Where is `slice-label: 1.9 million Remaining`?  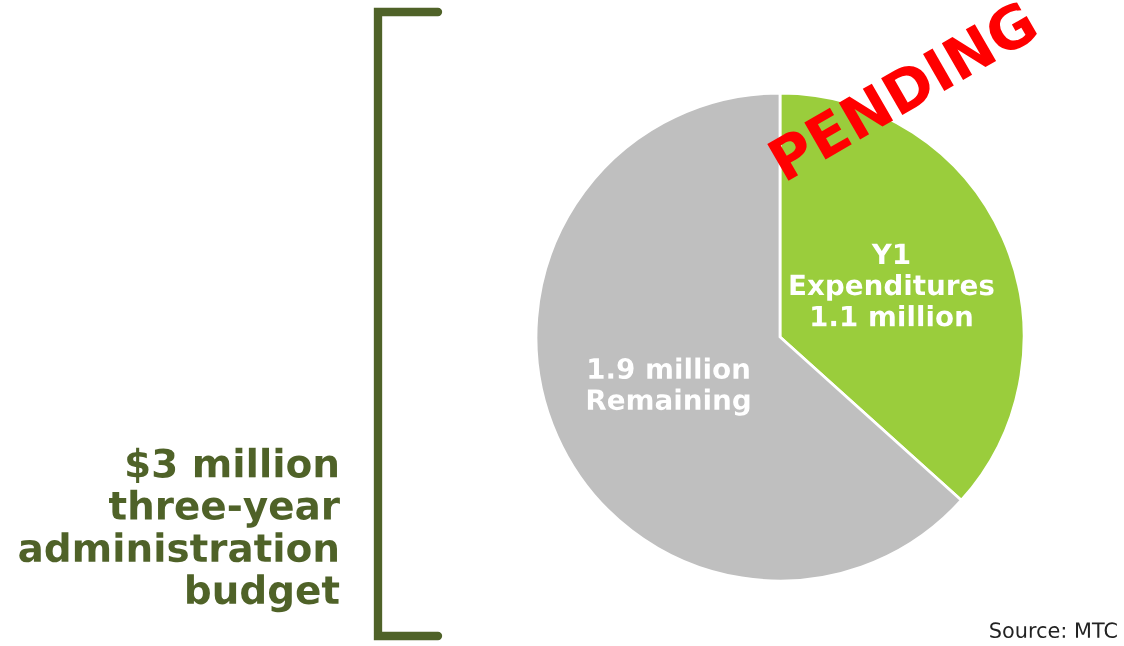
slice-label: 1.9 million Remaining is located at coordinates (668, 386).